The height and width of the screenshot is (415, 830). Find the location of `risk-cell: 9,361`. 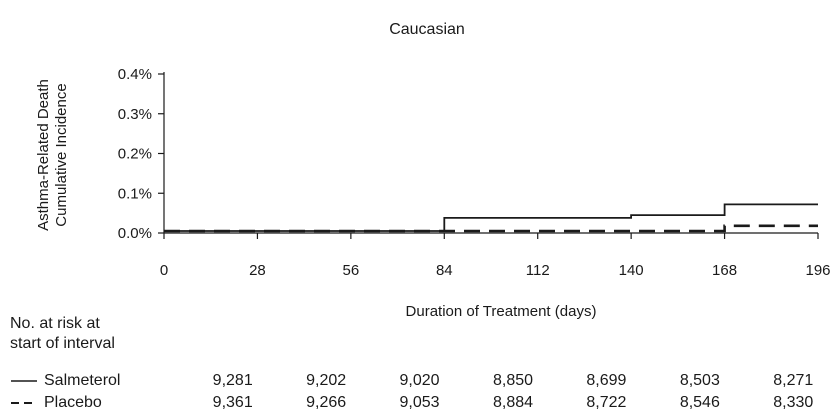

risk-cell: 9,361 is located at coordinates (232, 402).